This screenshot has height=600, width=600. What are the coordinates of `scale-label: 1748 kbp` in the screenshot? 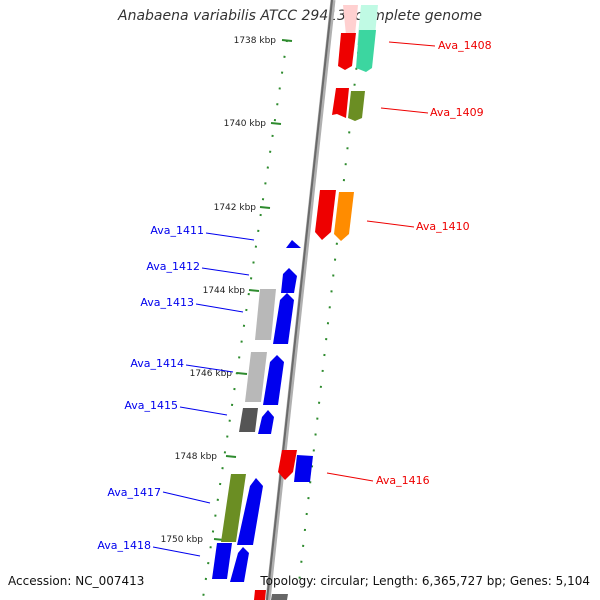 It's located at (196, 457).